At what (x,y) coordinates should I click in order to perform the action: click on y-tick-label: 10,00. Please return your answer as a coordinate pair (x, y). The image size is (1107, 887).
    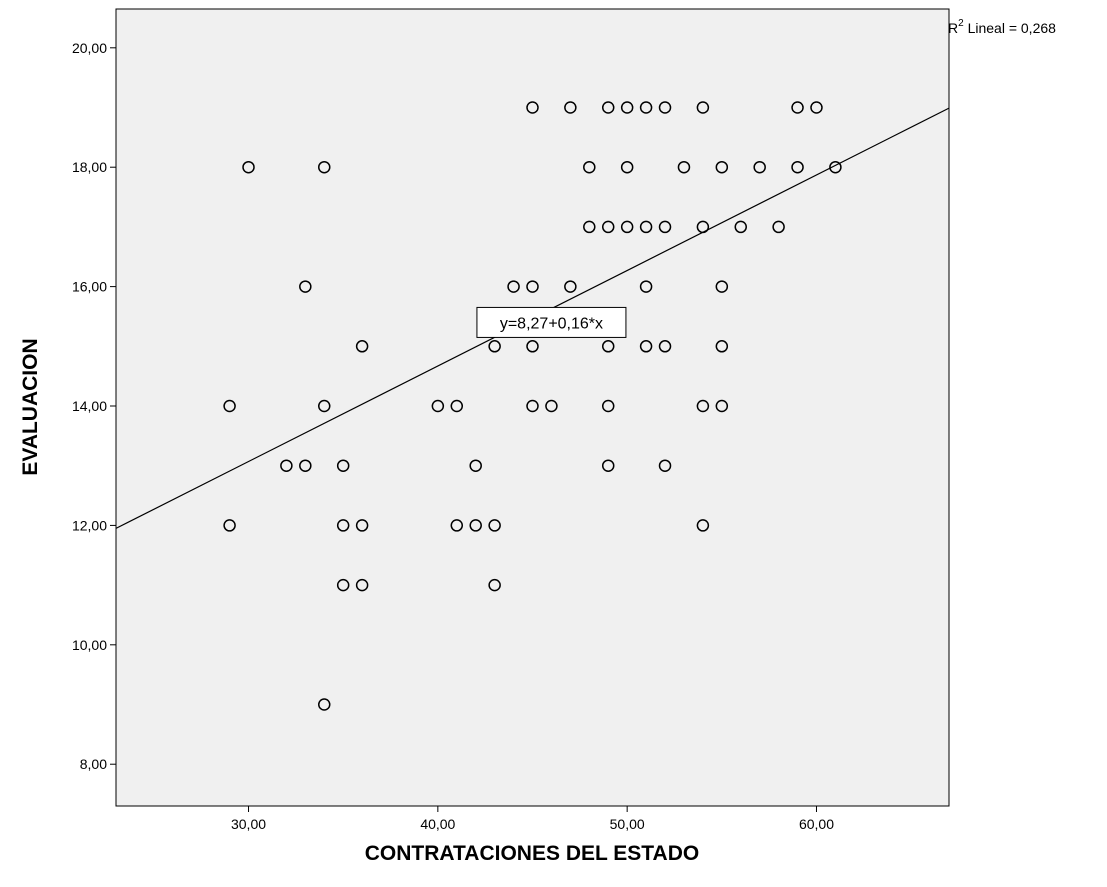
    Looking at the image, I should click on (89, 645).